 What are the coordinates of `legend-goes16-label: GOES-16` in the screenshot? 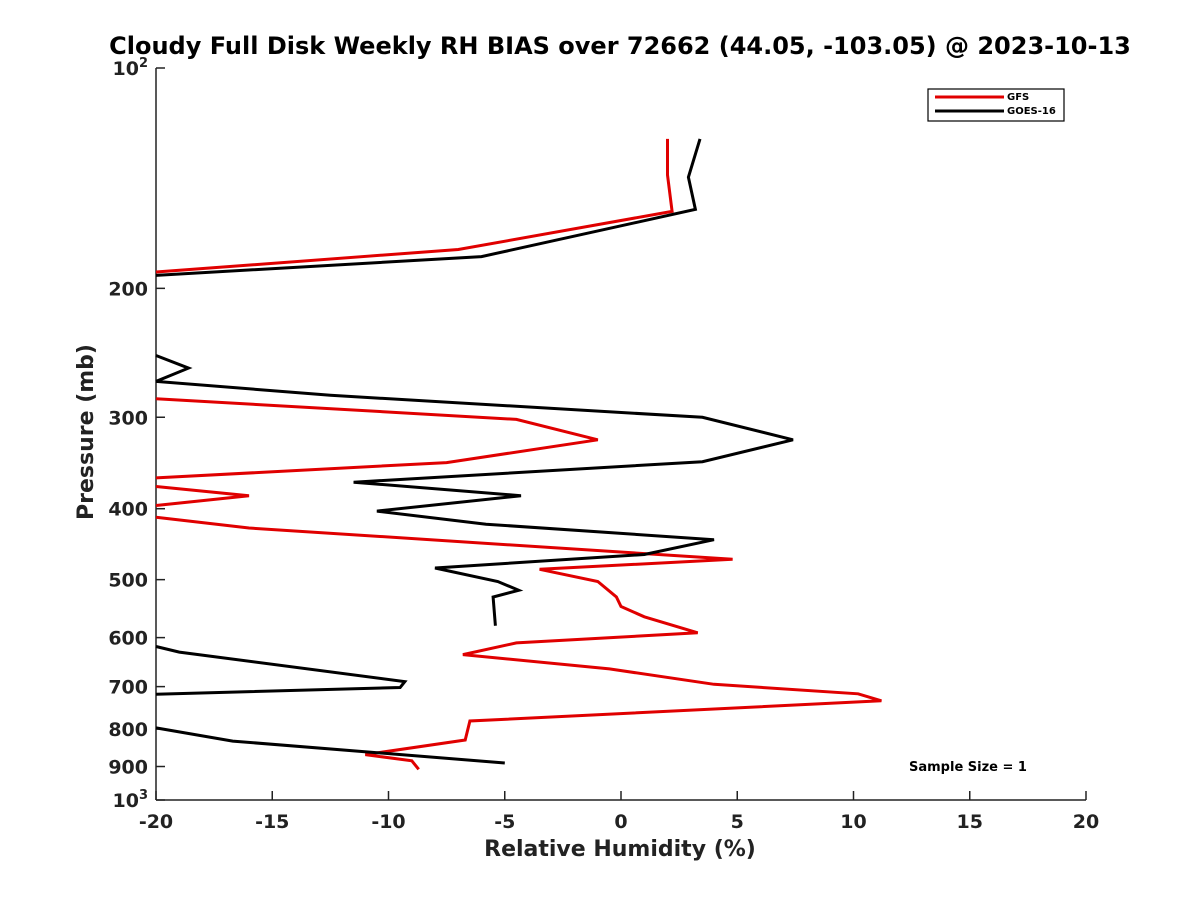 It's located at (1031, 111).